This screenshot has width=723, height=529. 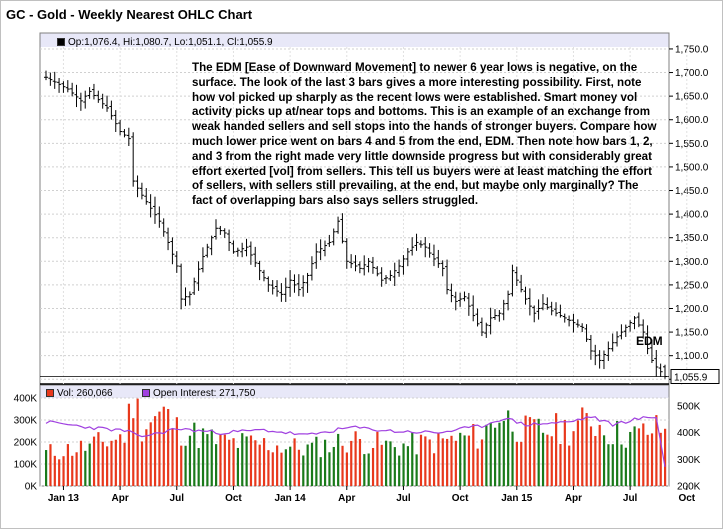 I want to click on volume-panel-header, so click(x=354, y=391).